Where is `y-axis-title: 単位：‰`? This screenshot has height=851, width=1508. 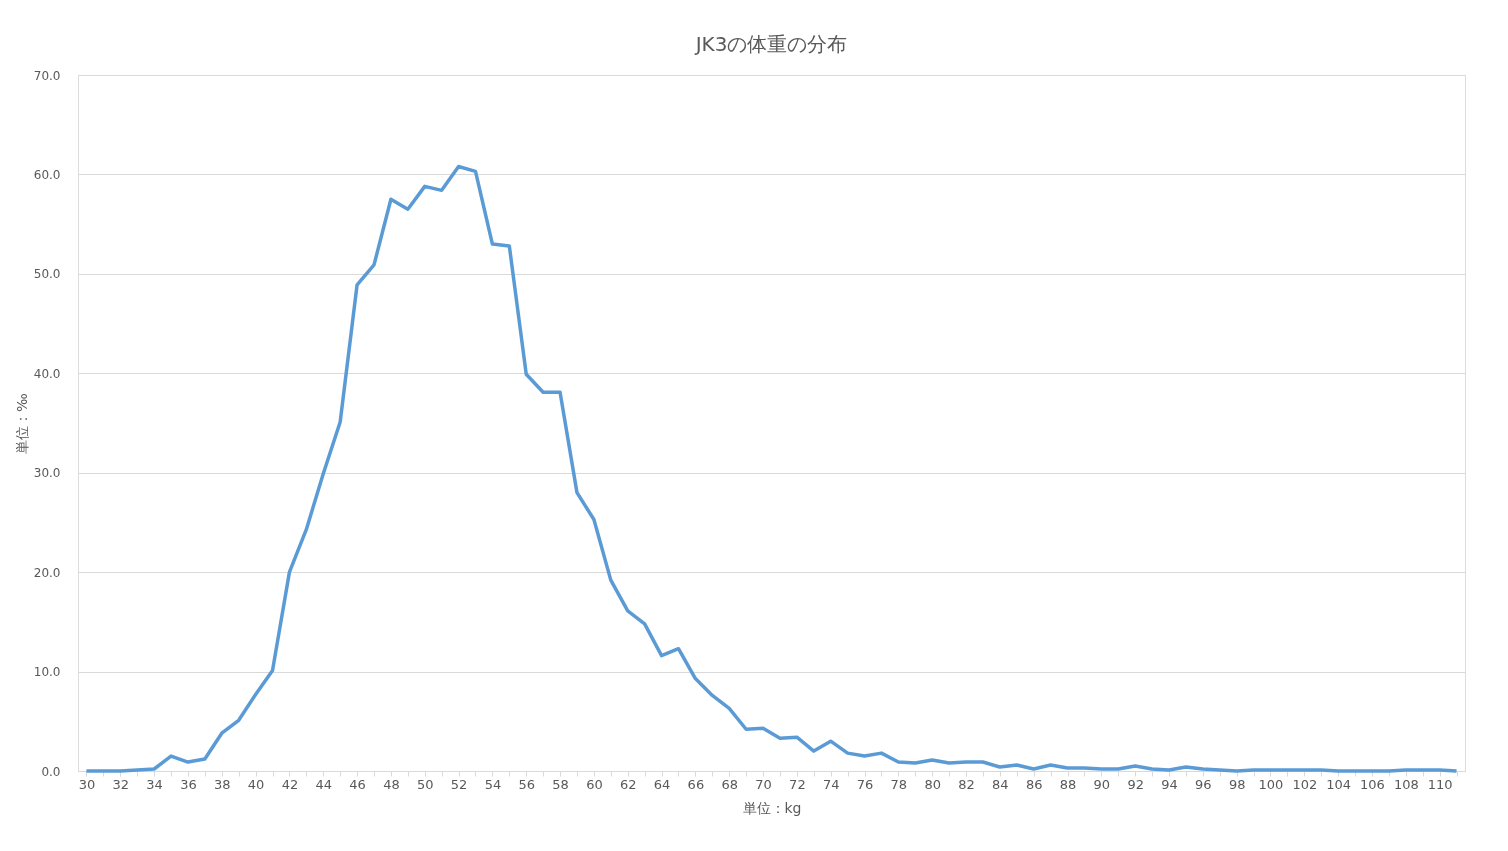 y-axis-title: 単位：‰ is located at coordinates (21, 423).